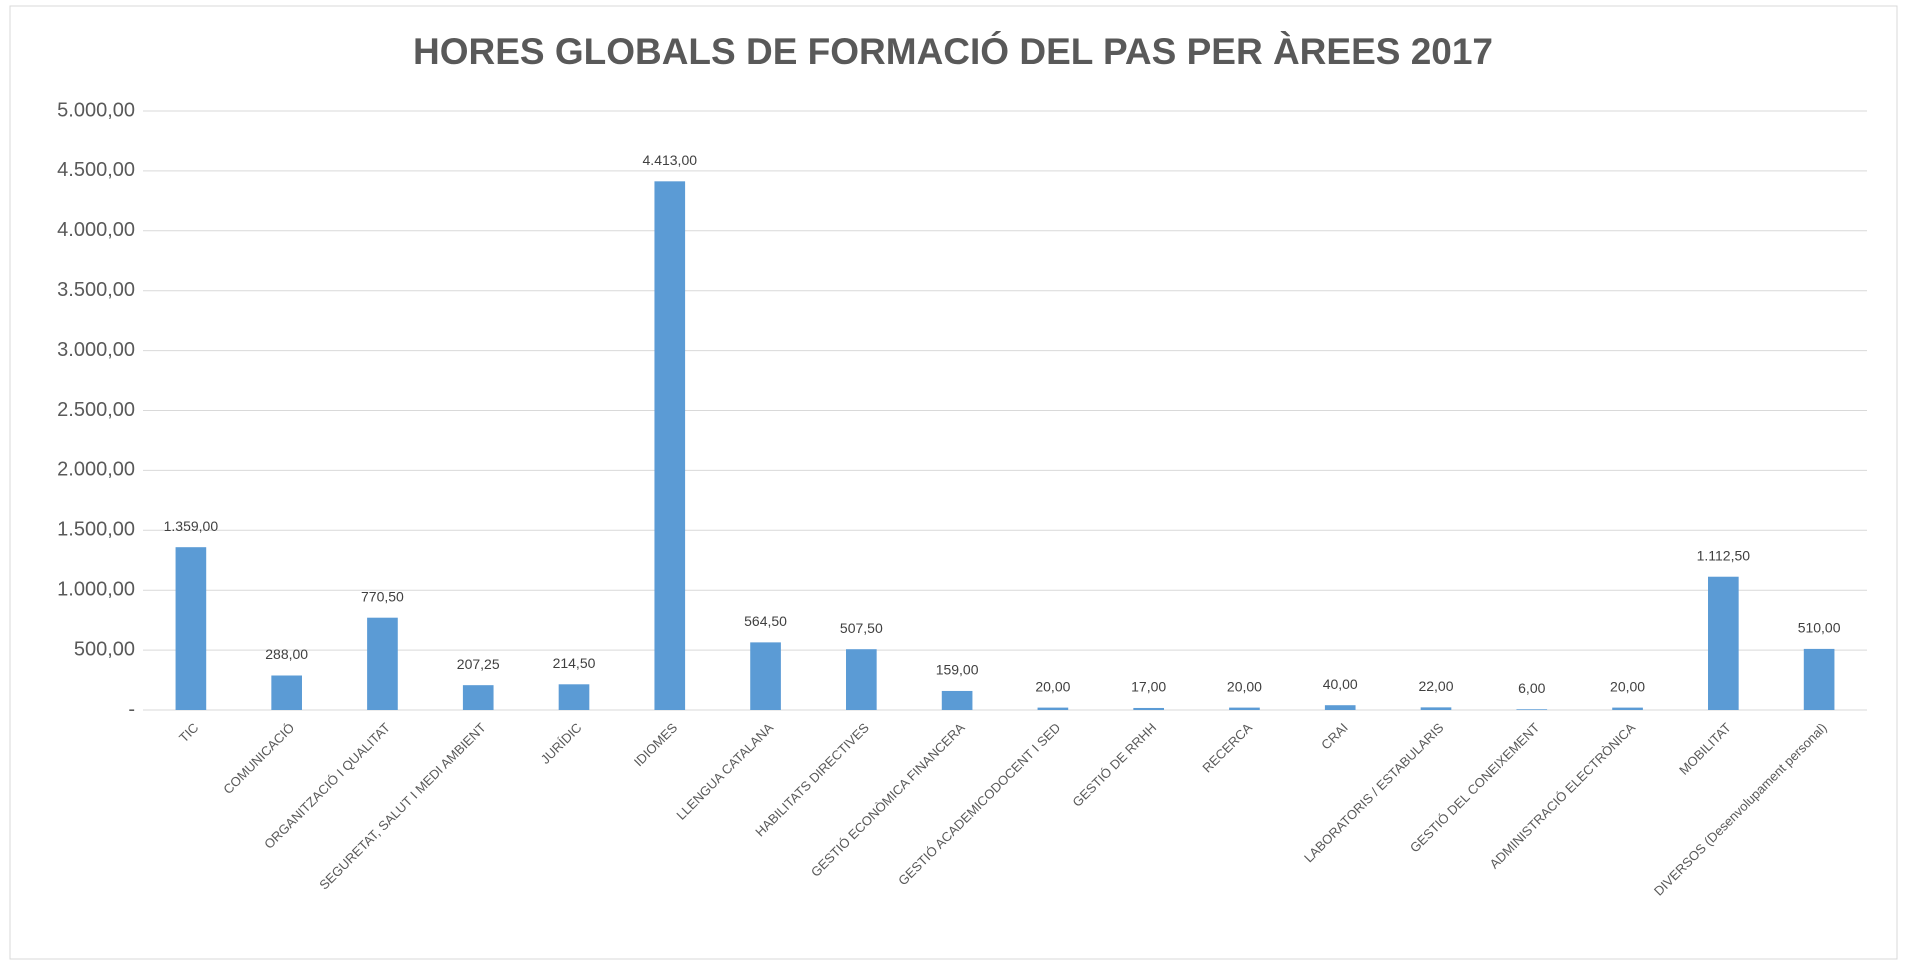  I want to click on y-tick-label: -, so click(131, 709).